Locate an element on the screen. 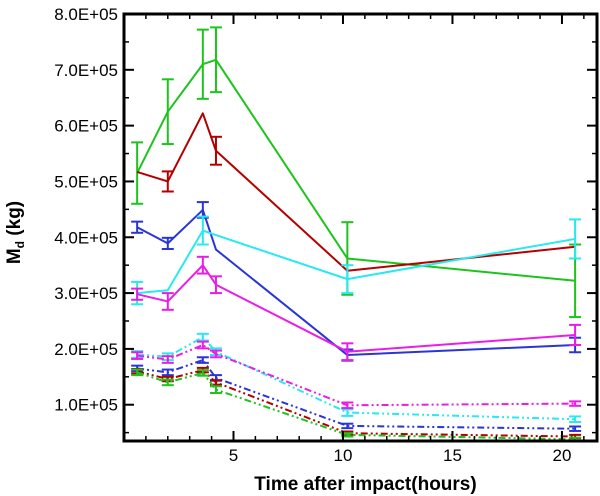 The image size is (600, 496). x-tick-label: 15 is located at coordinates (452, 455).